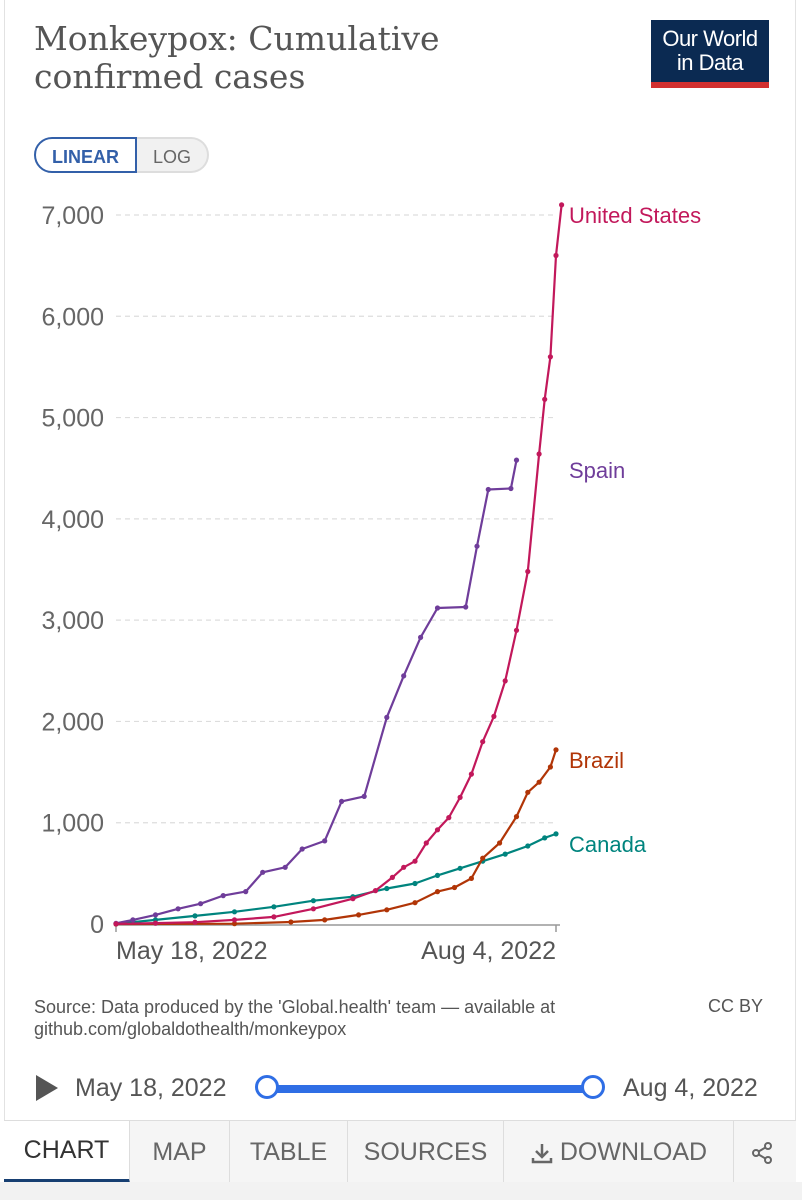 Image resolution: width=802 pixels, height=1200 pixels. What do you see at coordinates (72, 570) in the screenshot?
I see `y-axis-ticks: 0 1,000 2,000 3,000 4,000 5,000 6,000 7,000` at bounding box center [72, 570].